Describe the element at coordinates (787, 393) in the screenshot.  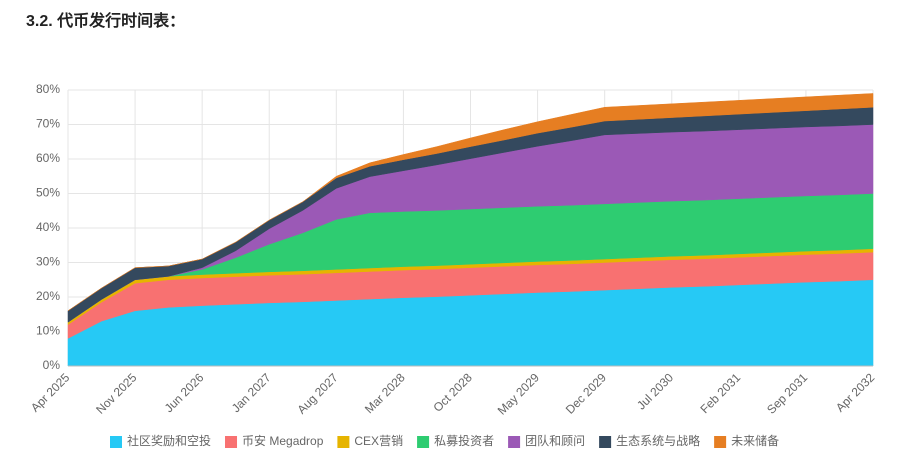
I see `x-tick-label: Sep 2031` at that location.